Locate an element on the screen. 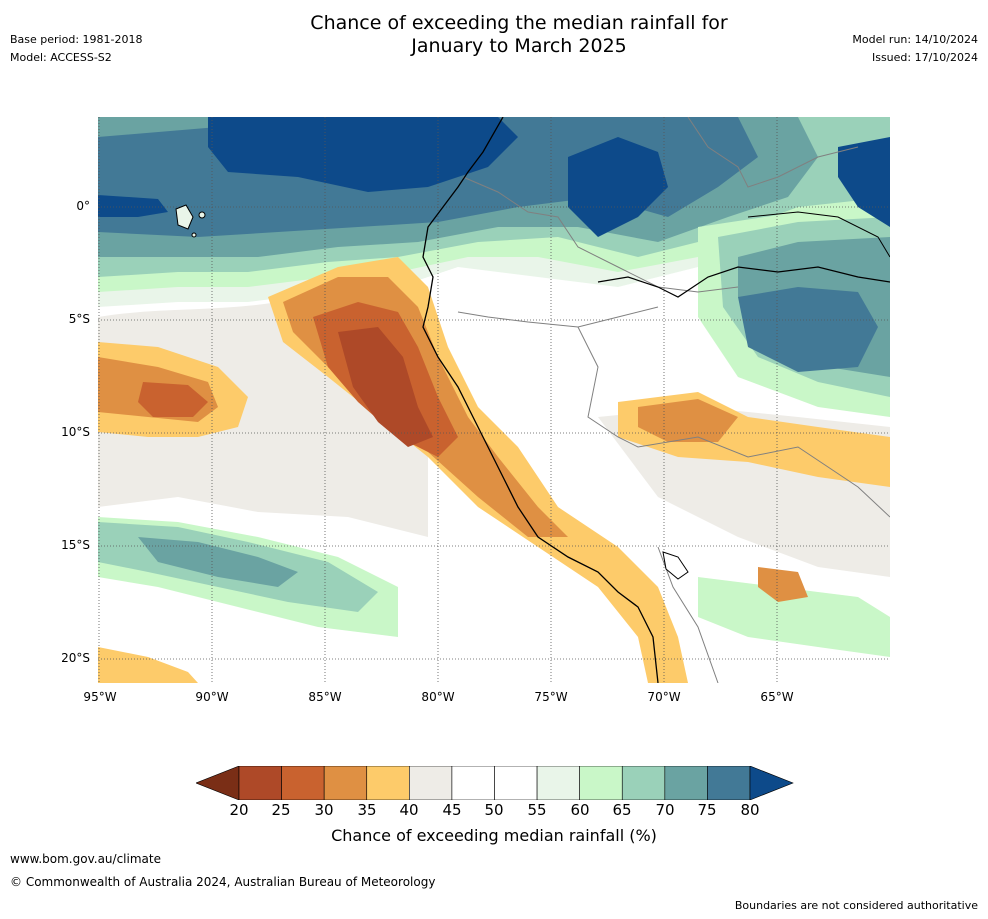  colorbar-tick: 50 is located at coordinates (494, 810).